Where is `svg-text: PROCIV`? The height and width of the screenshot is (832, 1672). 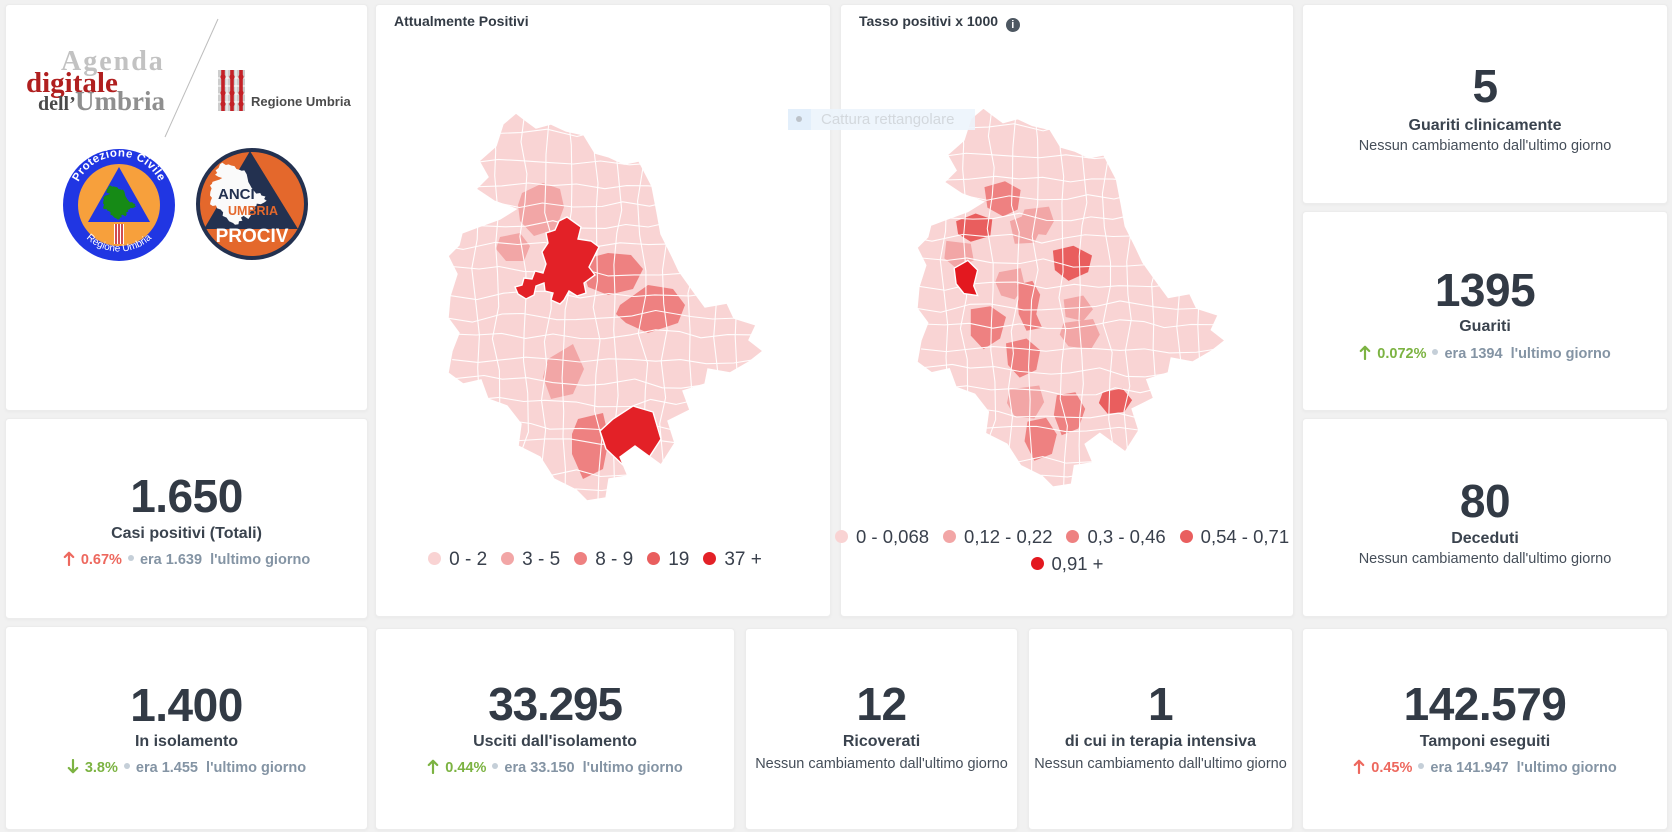 svg-text: PROCIV is located at coordinates (252, 236).